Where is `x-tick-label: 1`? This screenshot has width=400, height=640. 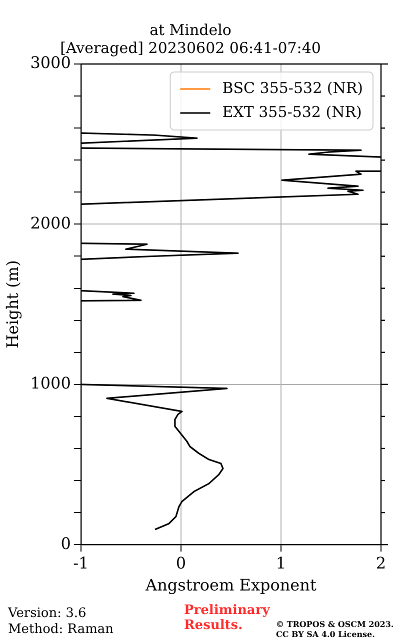 x-tick-label: 1 is located at coordinates (281, 562).